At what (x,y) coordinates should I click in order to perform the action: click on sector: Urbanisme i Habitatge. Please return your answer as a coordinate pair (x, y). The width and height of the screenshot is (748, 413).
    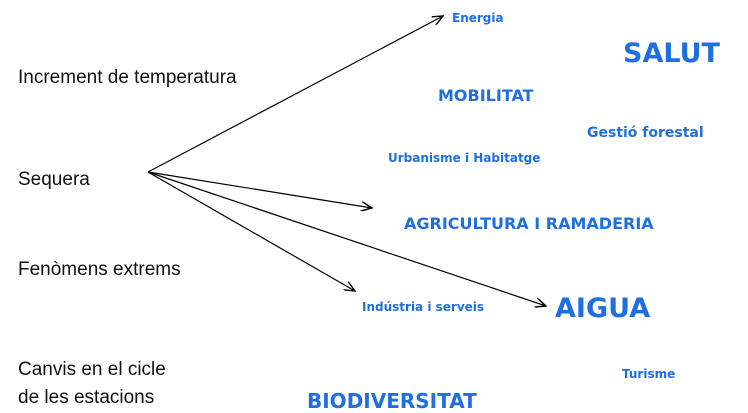
    Looking at the image, I should click on (464, 158).